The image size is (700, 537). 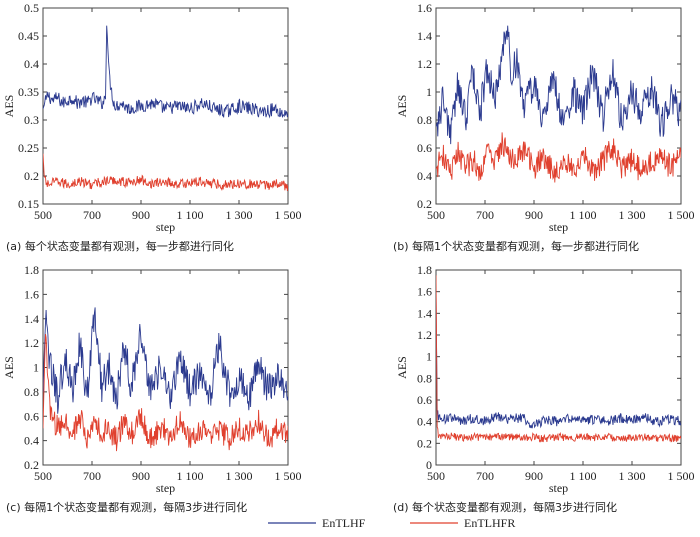 I want to click on panel-caption: (b) 每隔1个状态变量都有观测，每一步都进行同化, so click(x=516, y=246).